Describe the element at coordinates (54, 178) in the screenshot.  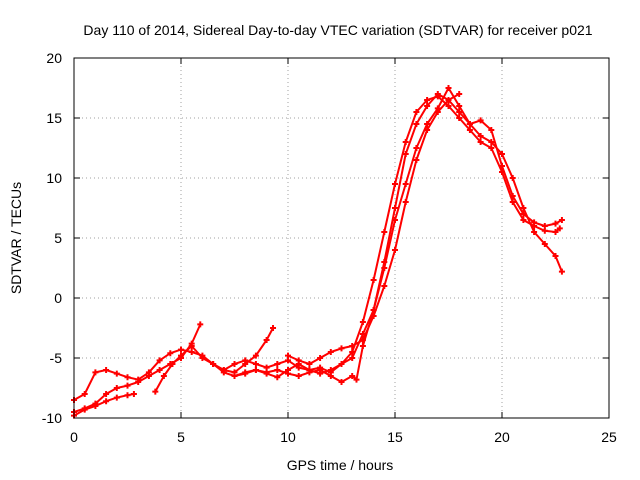
I see `y-tick-label: 10` at that location.